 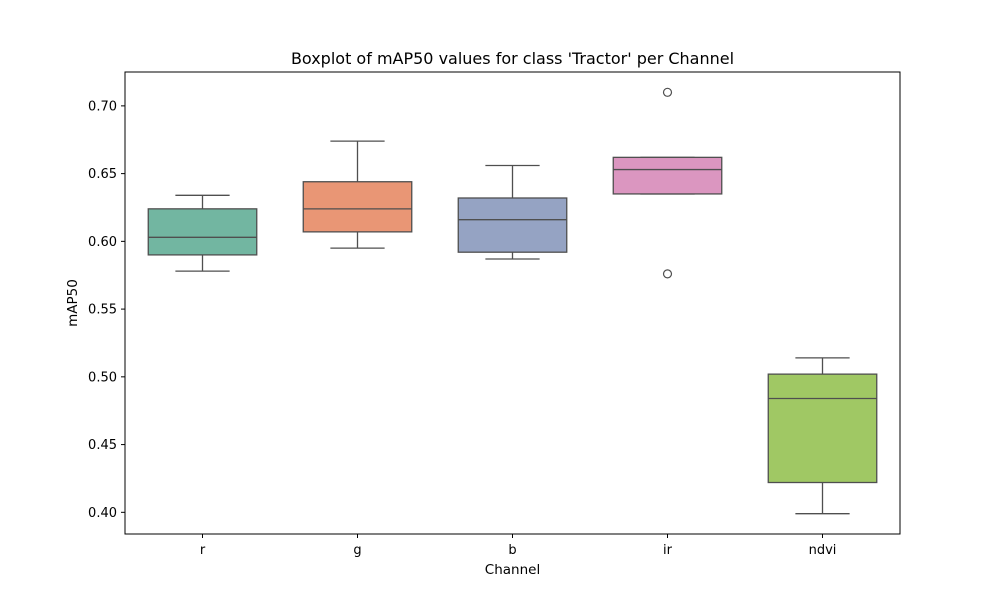 What do you see at coordinates (512, 570) in the screenshot?
I see `x-axis-label: Channel` at bounding box center [512, 570].